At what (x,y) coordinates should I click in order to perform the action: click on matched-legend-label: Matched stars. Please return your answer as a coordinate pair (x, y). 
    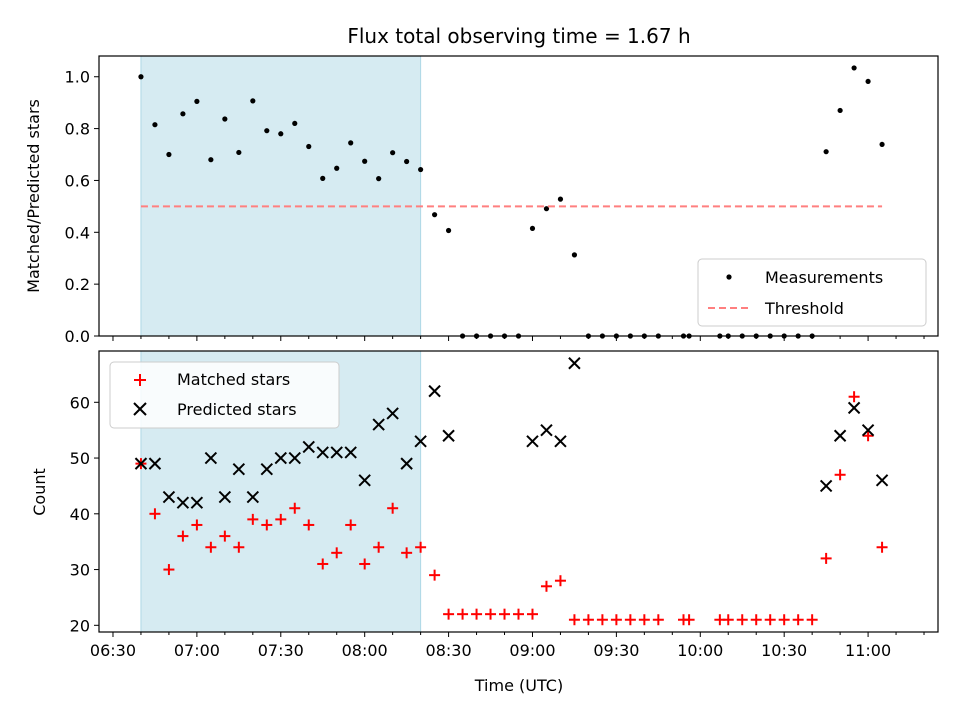
    Looking at the image, I should click on (233, 379).